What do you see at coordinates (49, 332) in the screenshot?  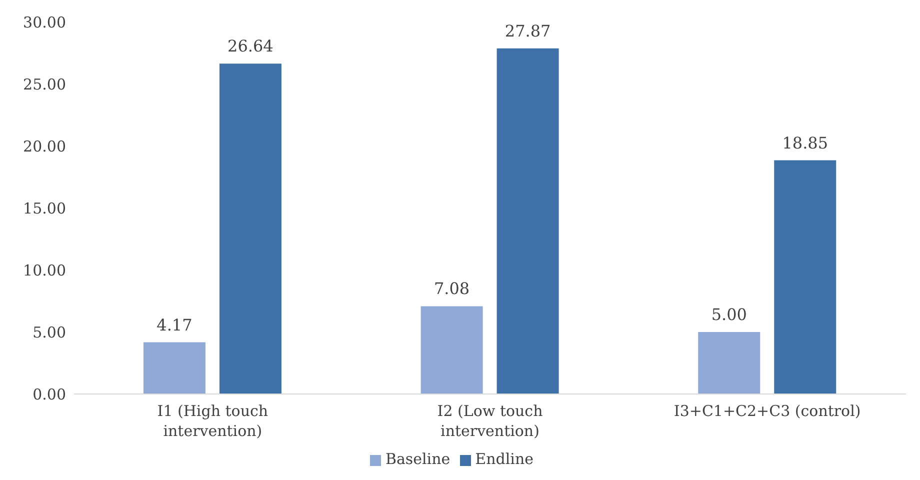 I see `y-tick-label: 5.00` at bounding box center [49, 332].